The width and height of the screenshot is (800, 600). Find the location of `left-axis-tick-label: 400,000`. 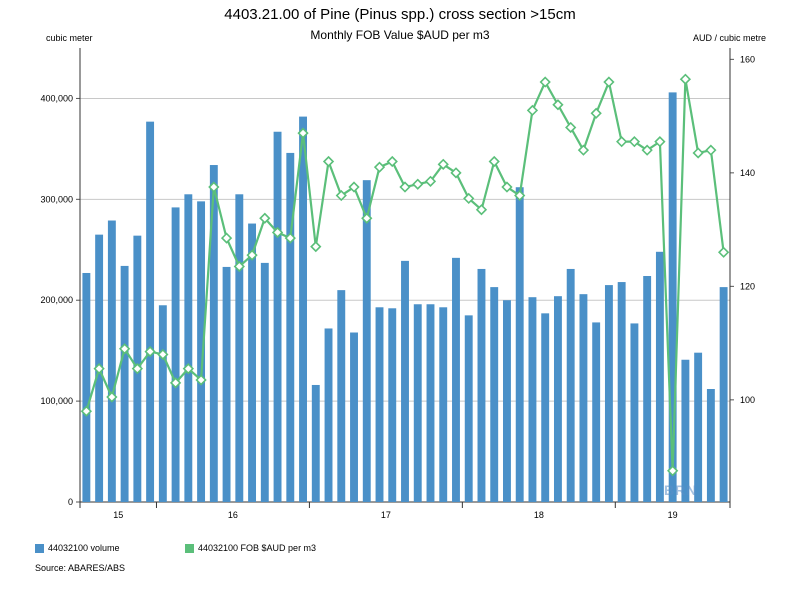

left-axis-tick-label: 400,000 is located at coordinates (56, 98).